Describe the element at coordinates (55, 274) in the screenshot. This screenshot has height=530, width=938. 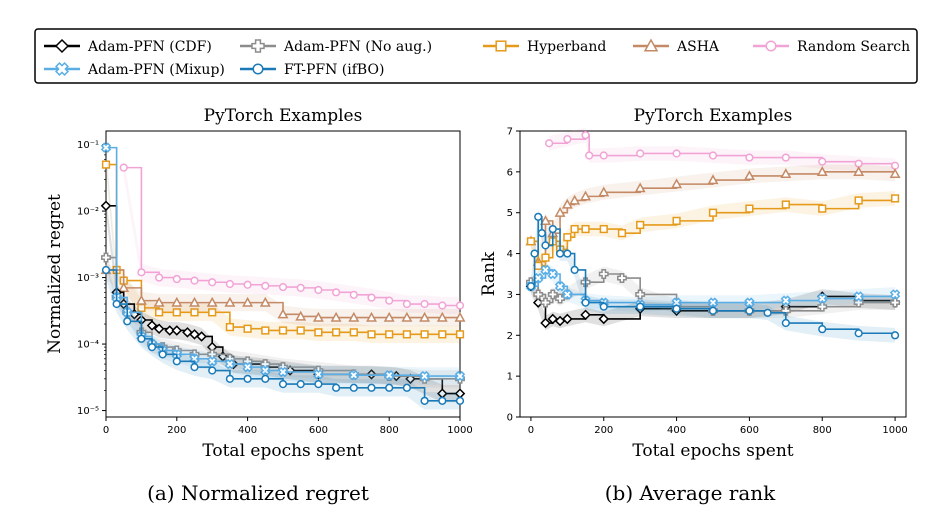
I see `y-axis-label-regret: Normalized regret` at that location.